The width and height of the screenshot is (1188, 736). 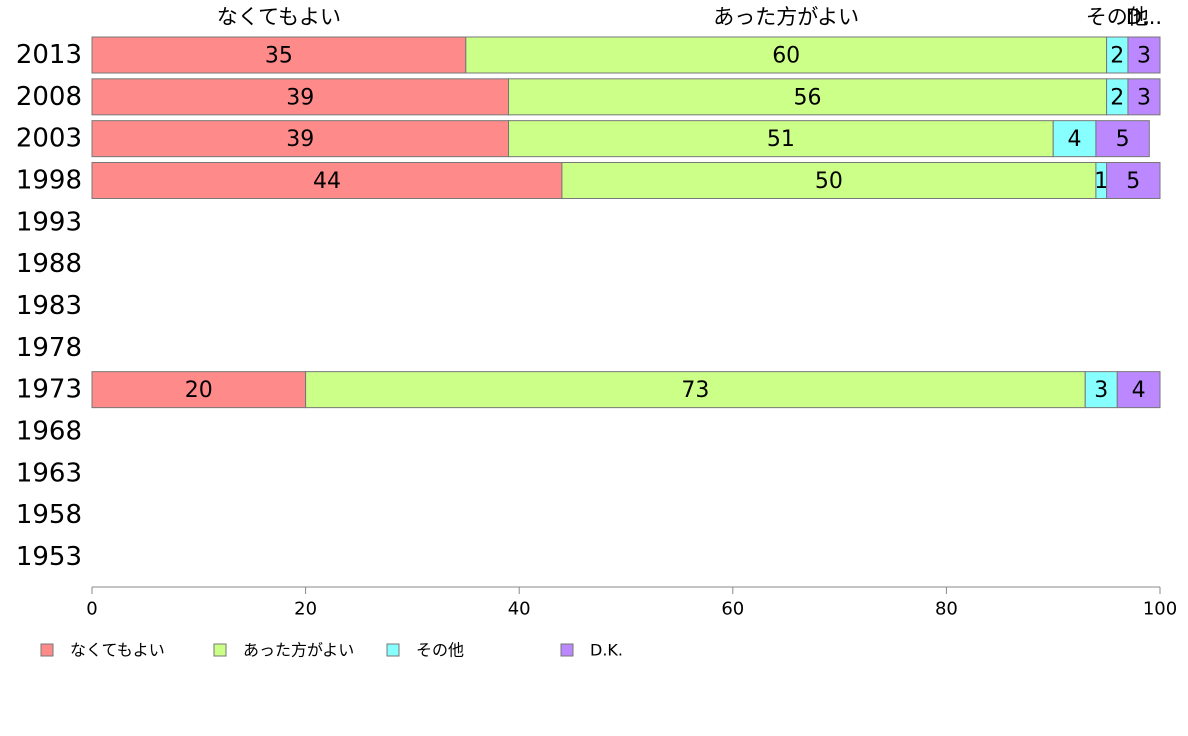 I want to click on year-label-1983: 1983, so click(x=49, y=306).